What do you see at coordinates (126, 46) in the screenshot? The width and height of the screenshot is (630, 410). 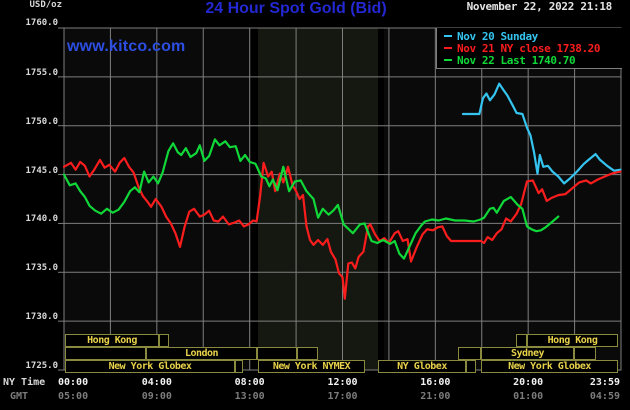 I see `kitco-watermark-link: www.kitco.com` at bounding box center [126, 46].